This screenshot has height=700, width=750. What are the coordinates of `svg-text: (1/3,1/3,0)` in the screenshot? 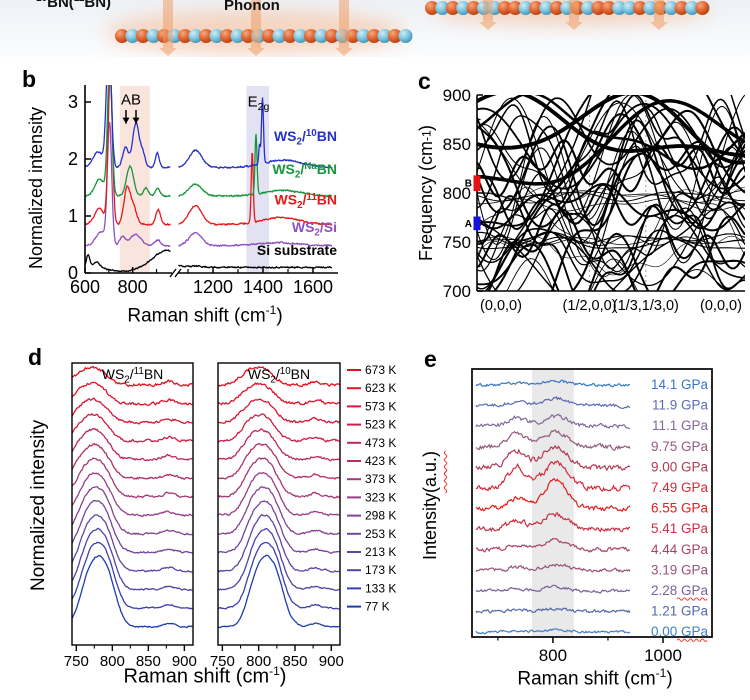 It's located at (646, 306).